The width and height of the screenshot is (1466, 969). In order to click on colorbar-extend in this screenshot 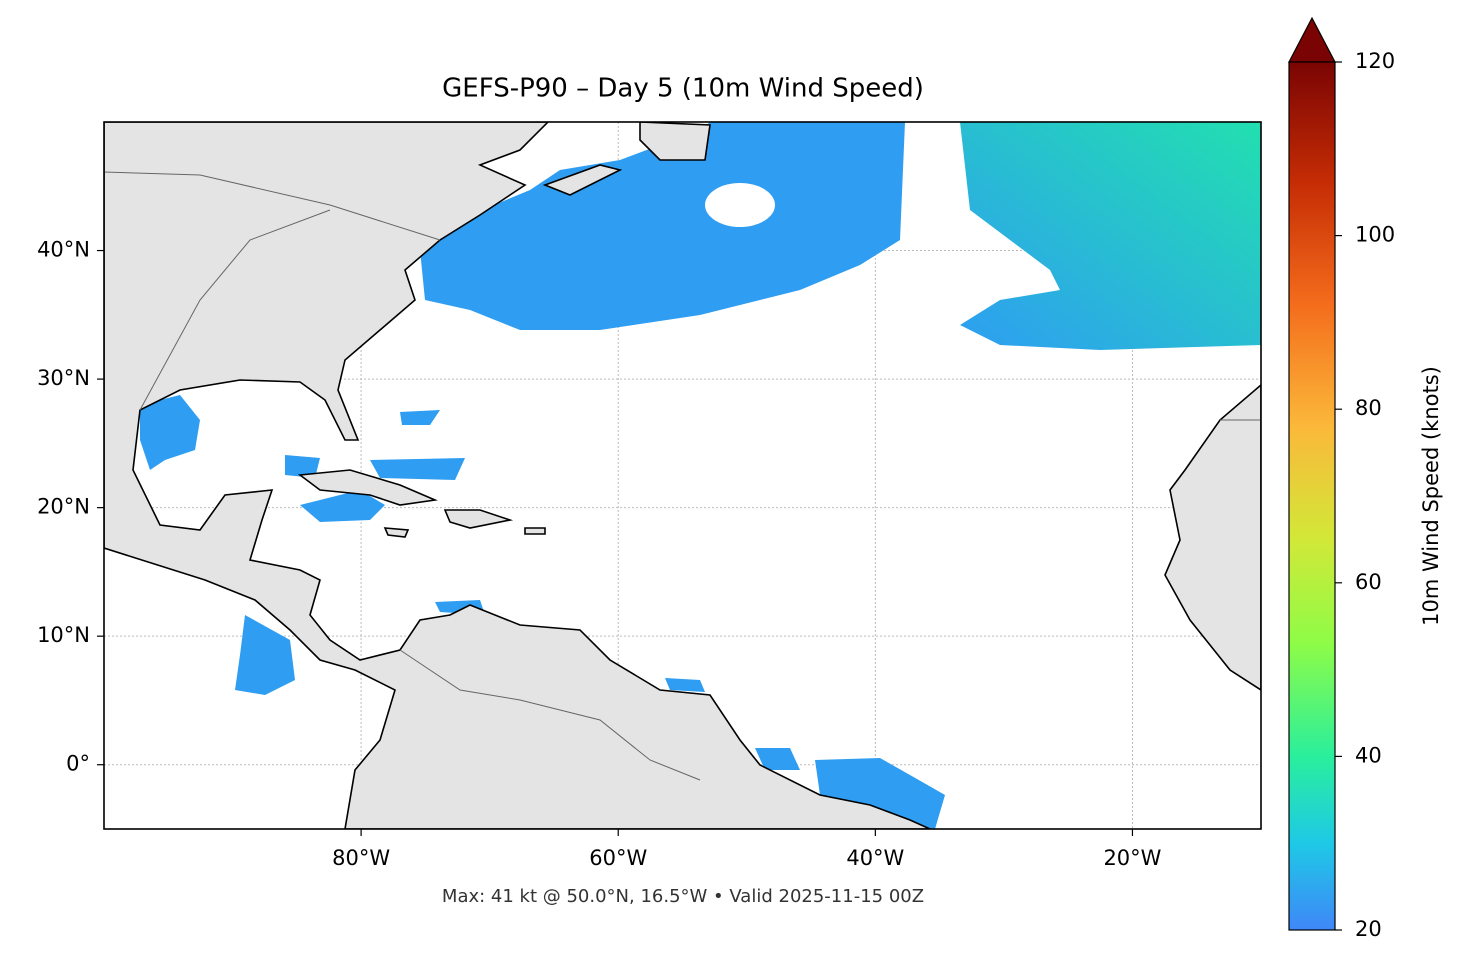, I will do `click(1312, 39)`.